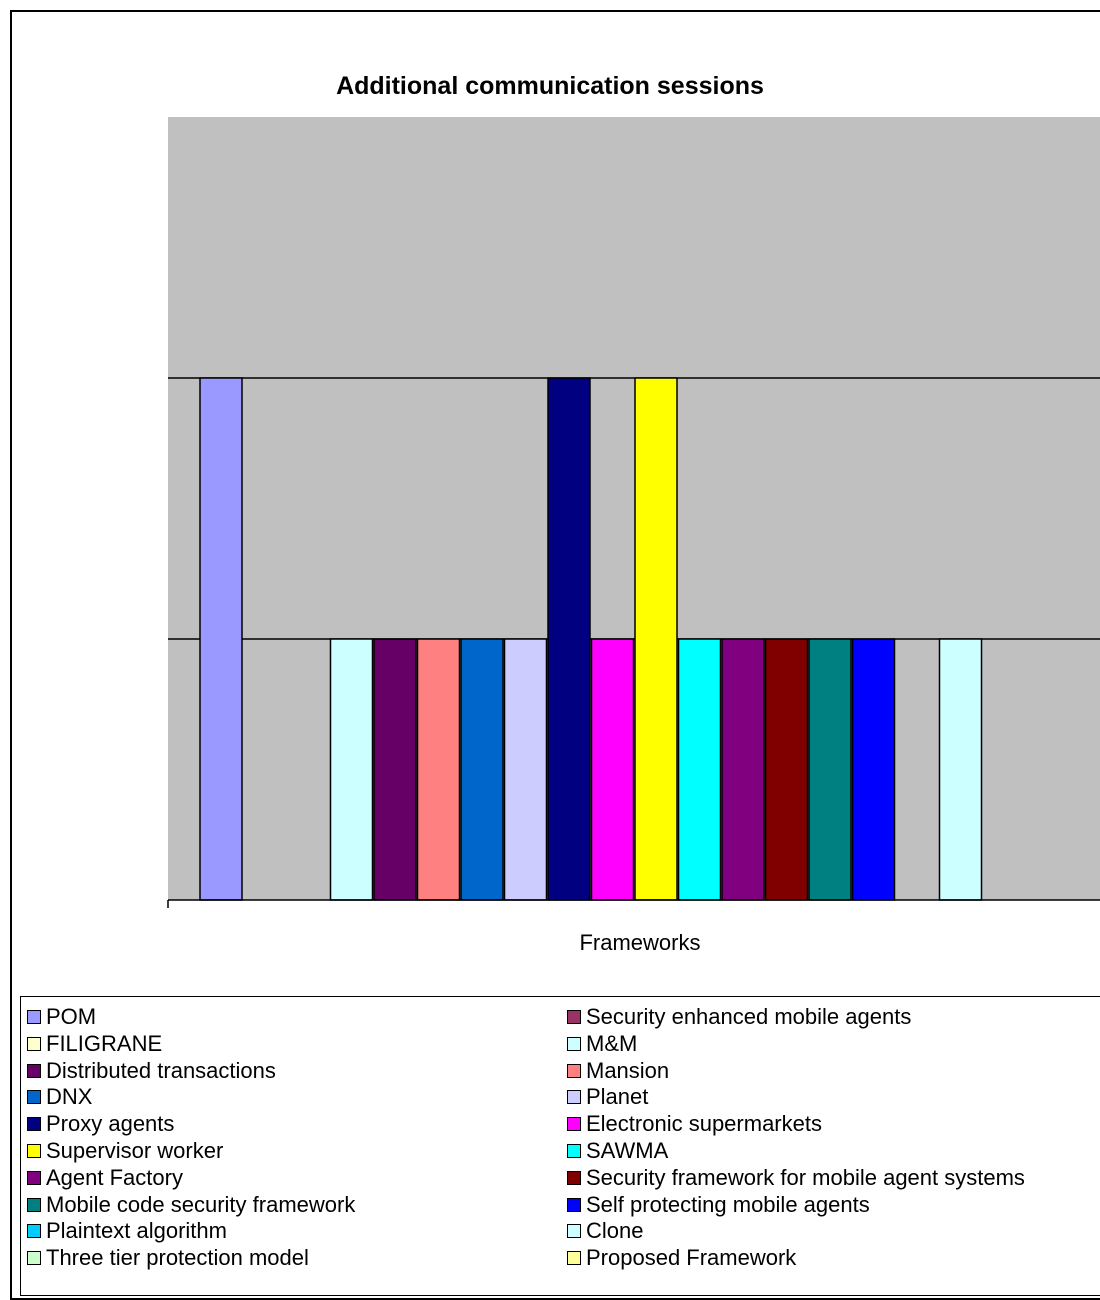 Image resolution: width=1100 pixels, height=1300 pixels. Describe the element at coordinates (161, 1070) in the screenshot. I see `legend-label: Distributed transactions` at that location.